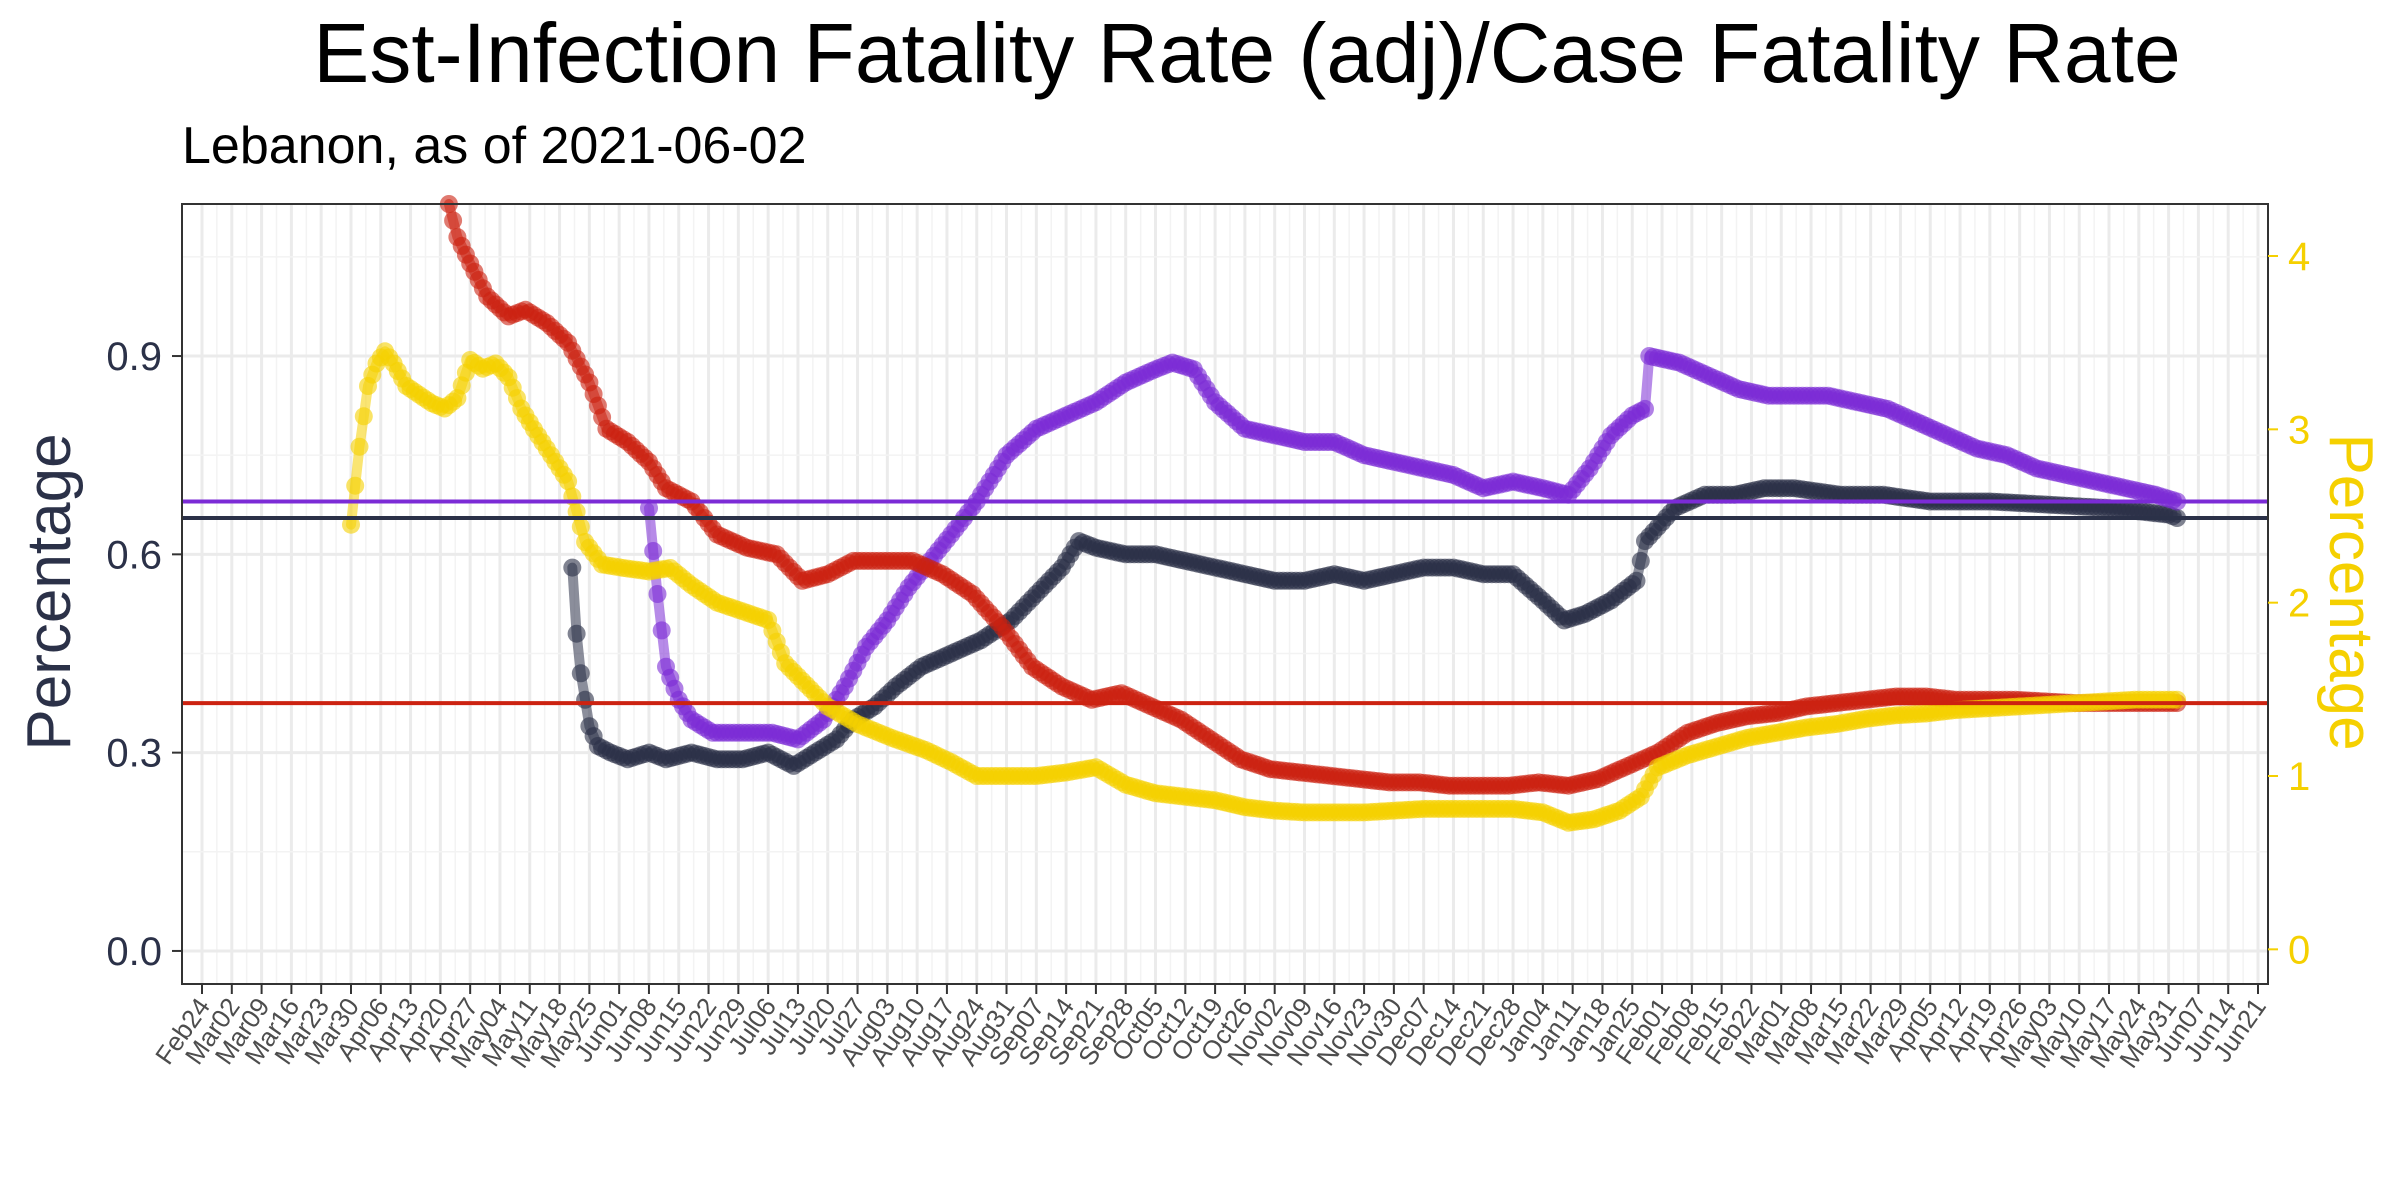 The image size is (2400, 1200). Describe the element at coordinates (134, 754) in the screenshot. I see `y-tick-label: 0.3` at that location.